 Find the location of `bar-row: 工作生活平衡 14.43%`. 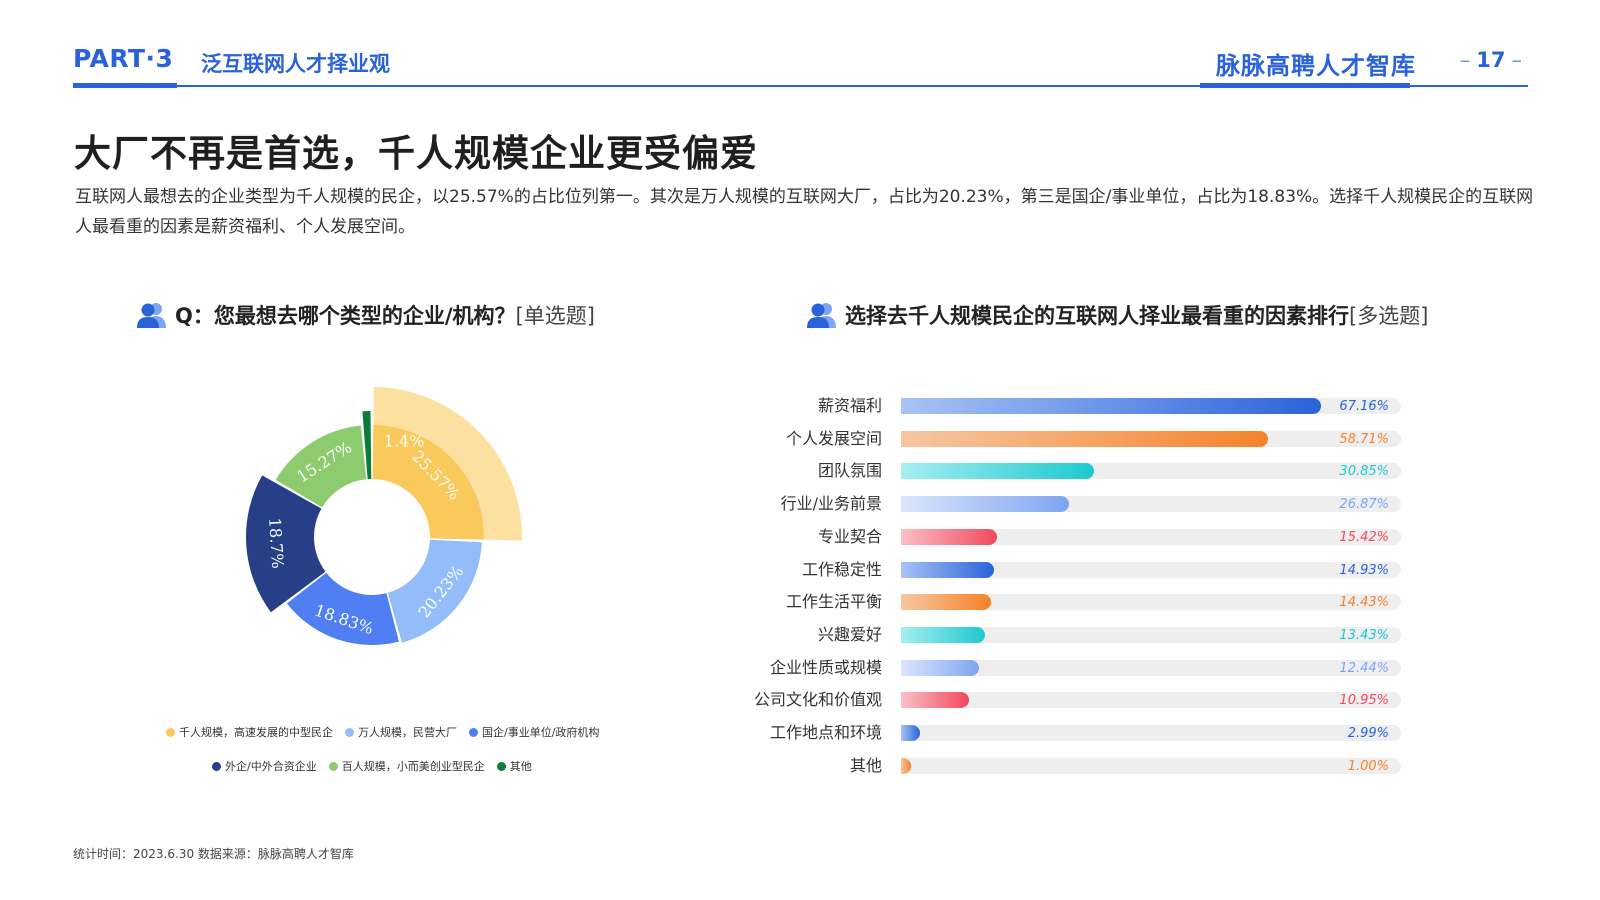

bar-row: 工作生活平衡 14.43% is located at coordinates (1080, 602).